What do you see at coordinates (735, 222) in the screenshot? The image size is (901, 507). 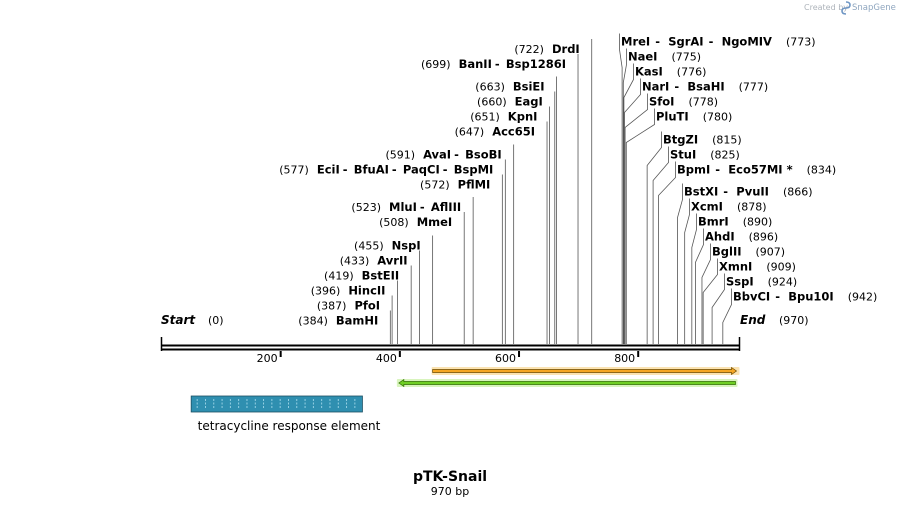 I see `site-bmri: BmrI (890)` at bounding box center [735, 222].